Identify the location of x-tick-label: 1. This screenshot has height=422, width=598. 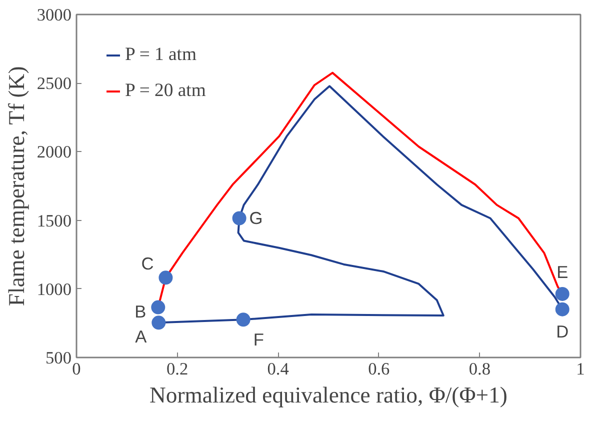
(580, 369).